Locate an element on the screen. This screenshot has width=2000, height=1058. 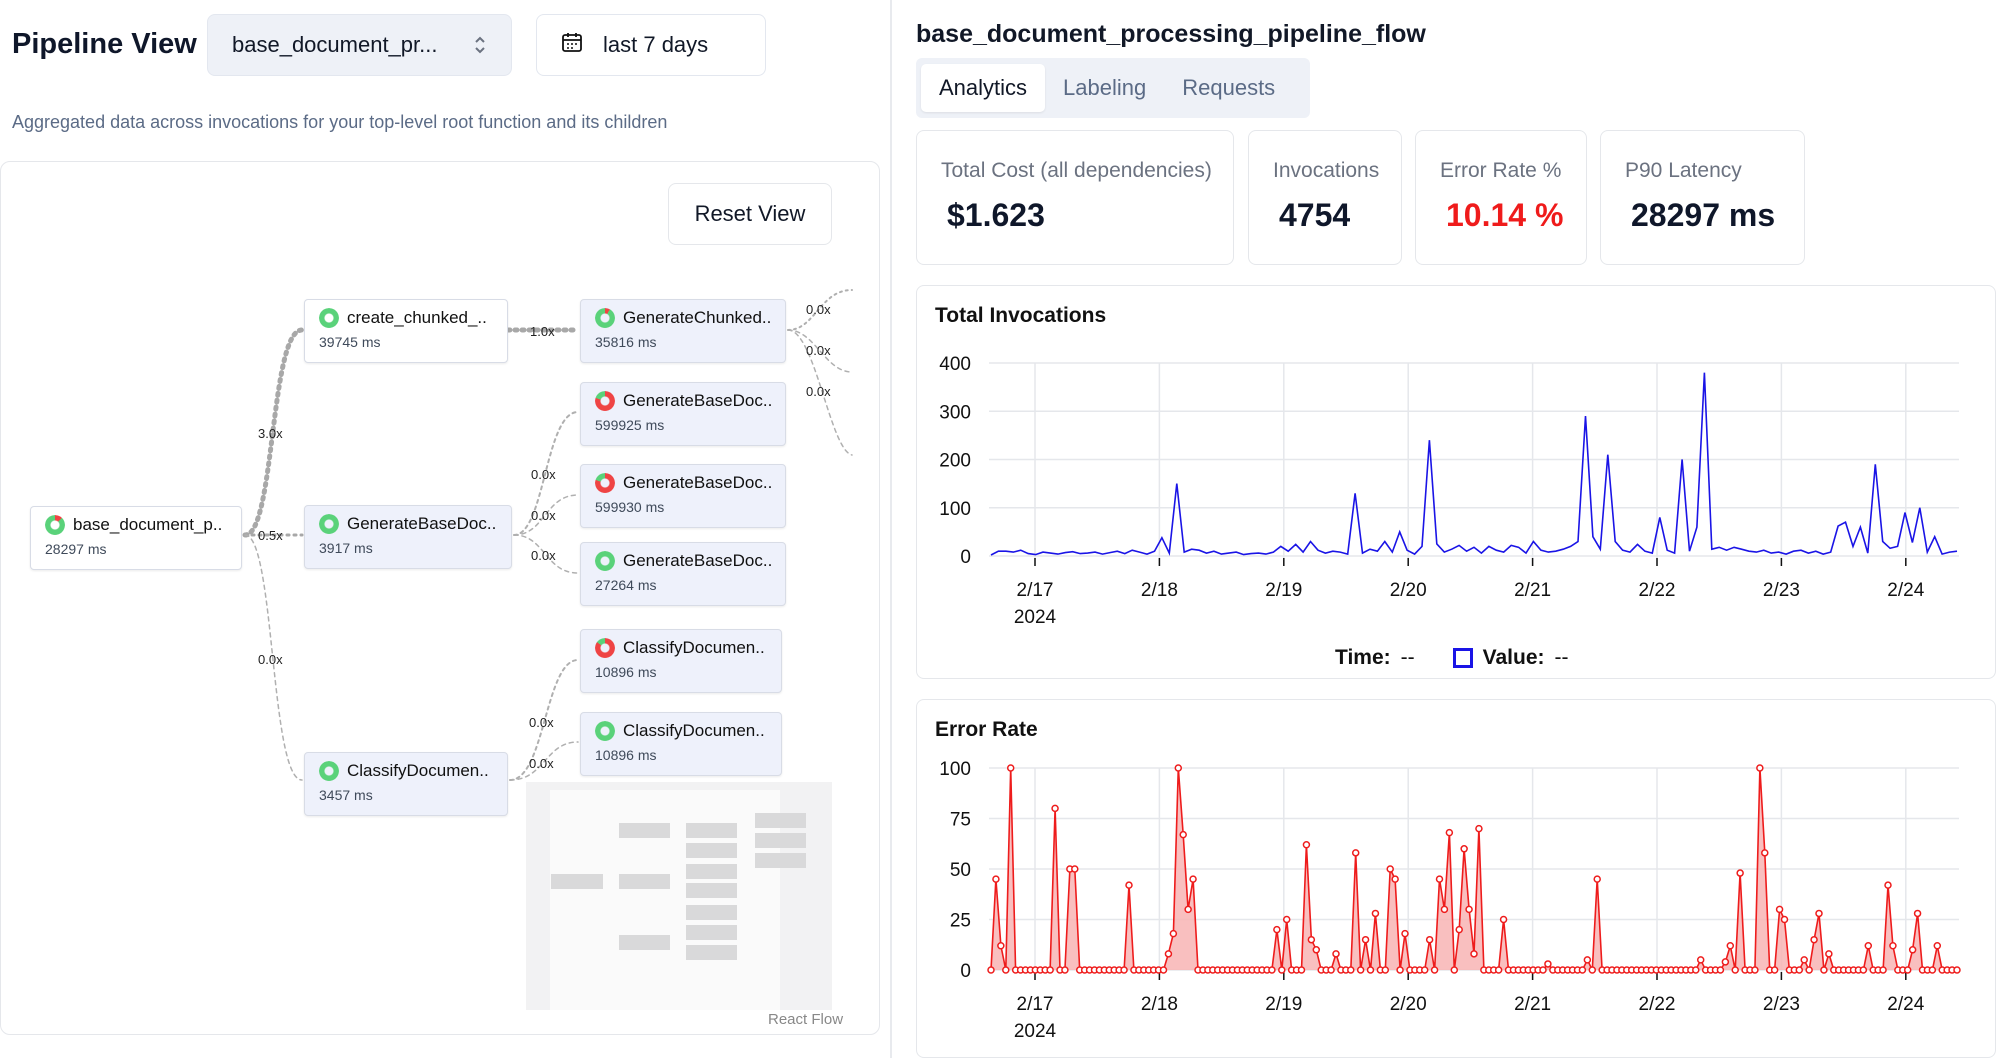
date-range-picker: last 7 days is located at coordinates (651, 45).